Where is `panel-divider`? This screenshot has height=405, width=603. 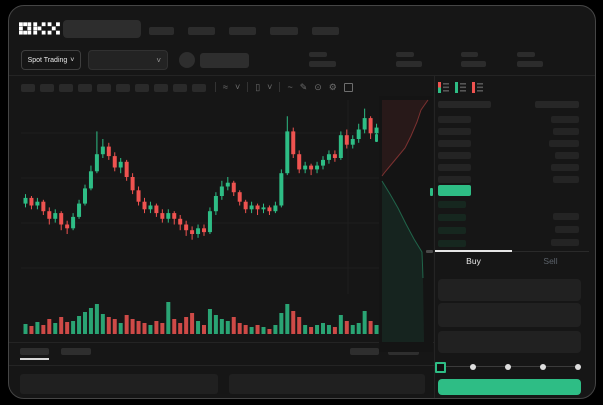 panel-divider is located at coordinates (434, 237).